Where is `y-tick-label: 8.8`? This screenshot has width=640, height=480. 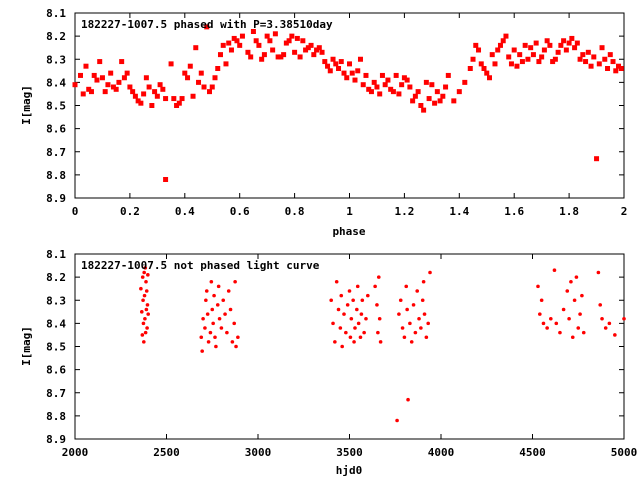
y-tick-label: 8.8 is located at coordinates (56, 175).